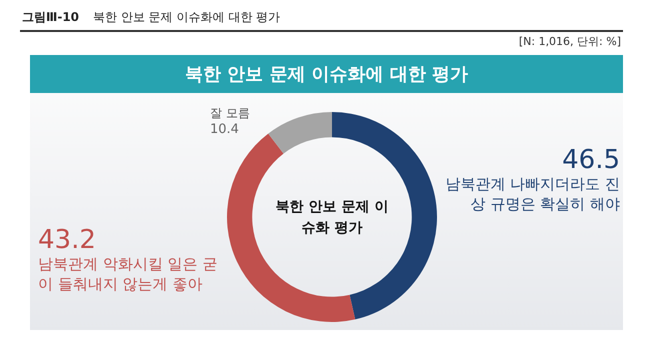 This screenshot has width=645, height=363. What do you see at coordinates (186, 17) in the screenshot?
I see `chart-subtitle: 북한 안보 문제 이슈화에 대한 평가` at bounding box center [186, 17].